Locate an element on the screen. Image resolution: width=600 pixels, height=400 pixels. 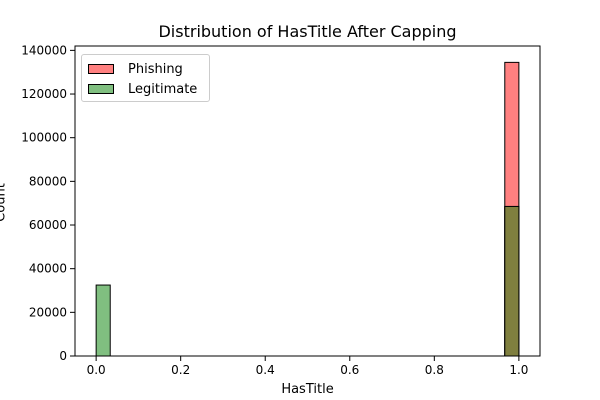
y-axis-label: Count is located at coordinates (4, 202).